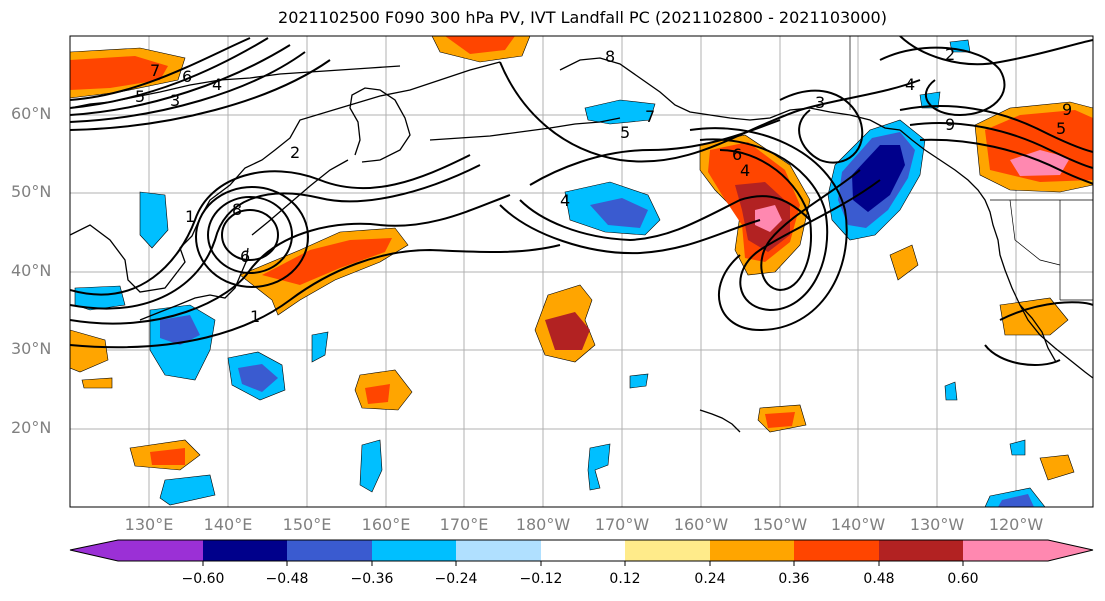  I want to click on colorbar-tick-label: 0.12, so click(625, 579).